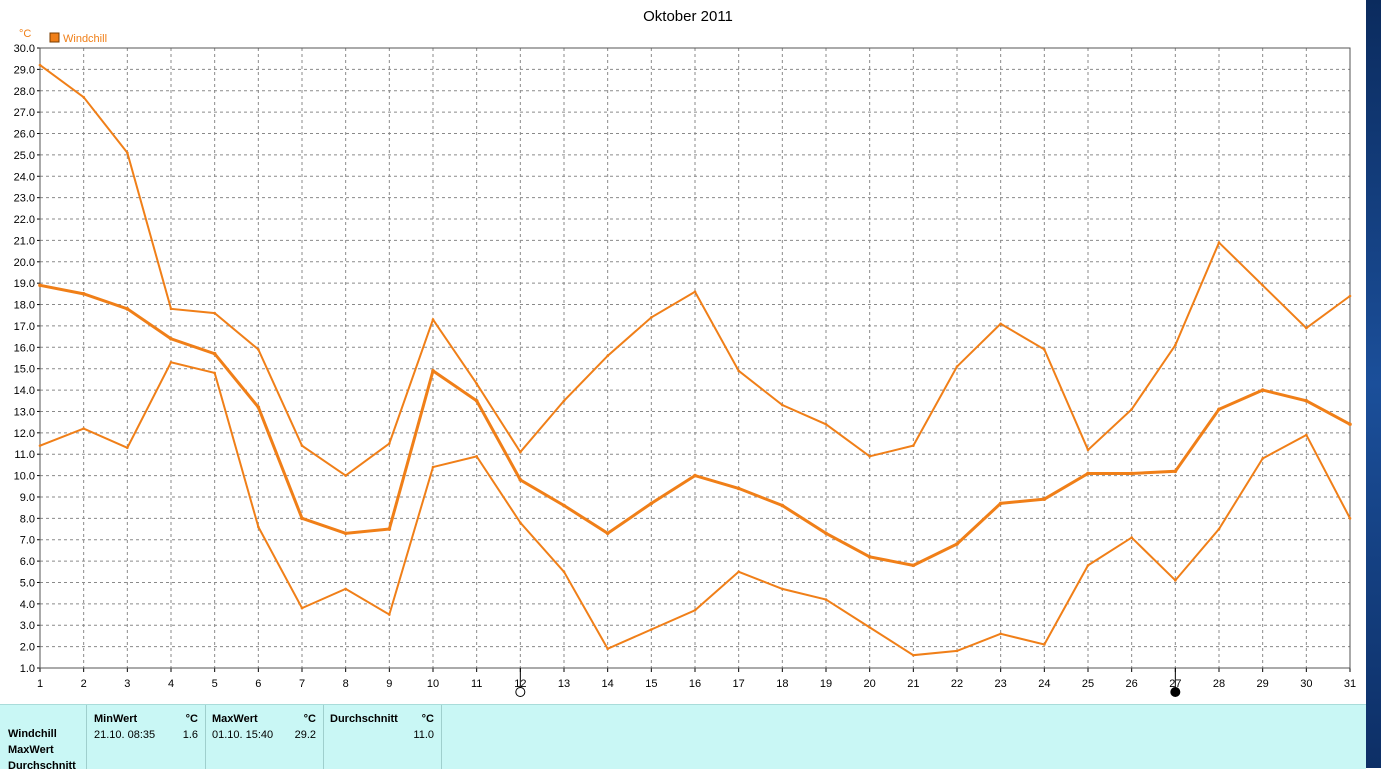  Describe the element at coordinates (520, 692) in the screenshot. I see `full-moon-icon` at that location.